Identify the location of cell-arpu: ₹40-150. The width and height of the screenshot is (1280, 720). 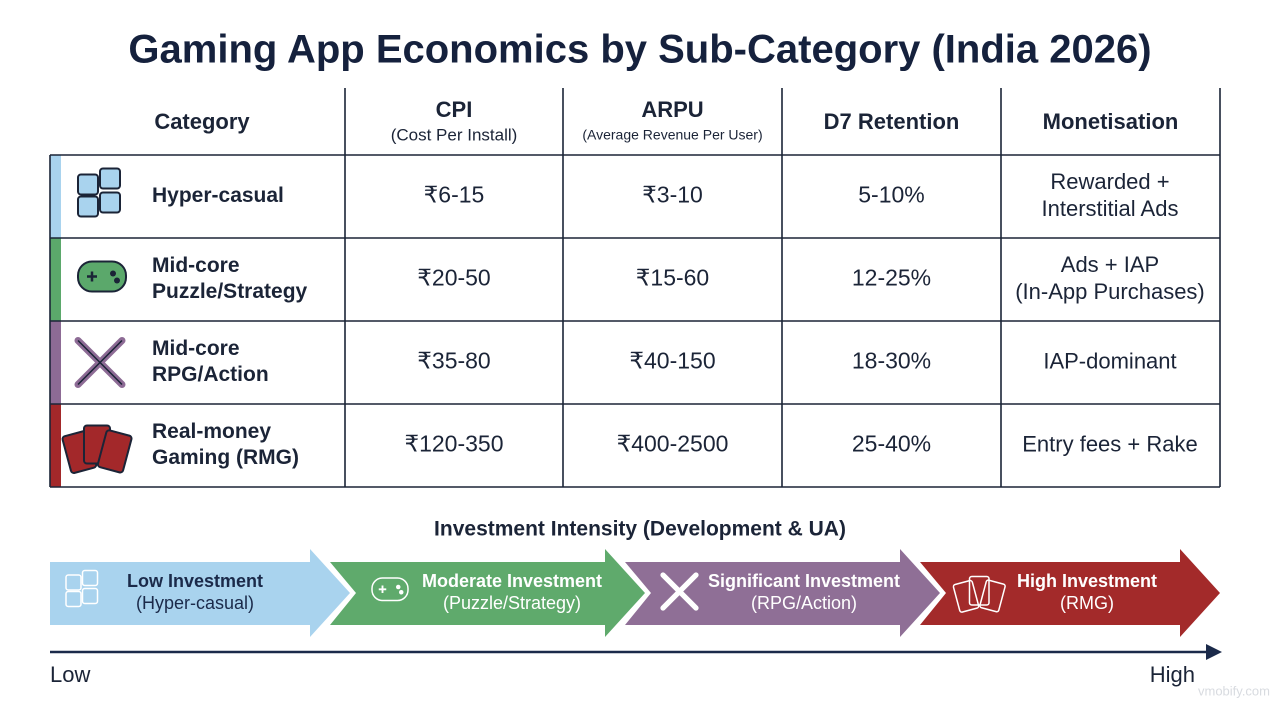
(672, 361).